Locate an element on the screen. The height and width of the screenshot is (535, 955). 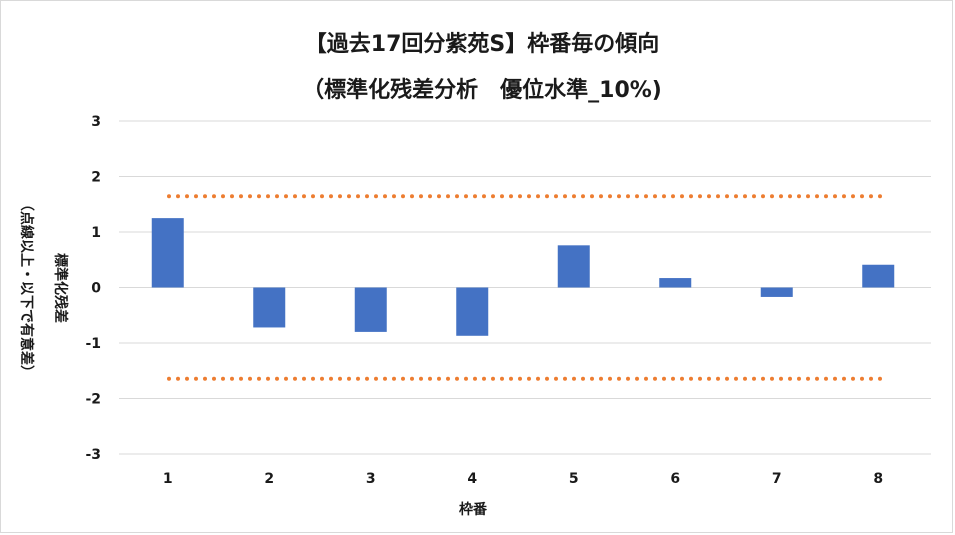
x-tick-label: 2 is located at coordinates (269, 479).